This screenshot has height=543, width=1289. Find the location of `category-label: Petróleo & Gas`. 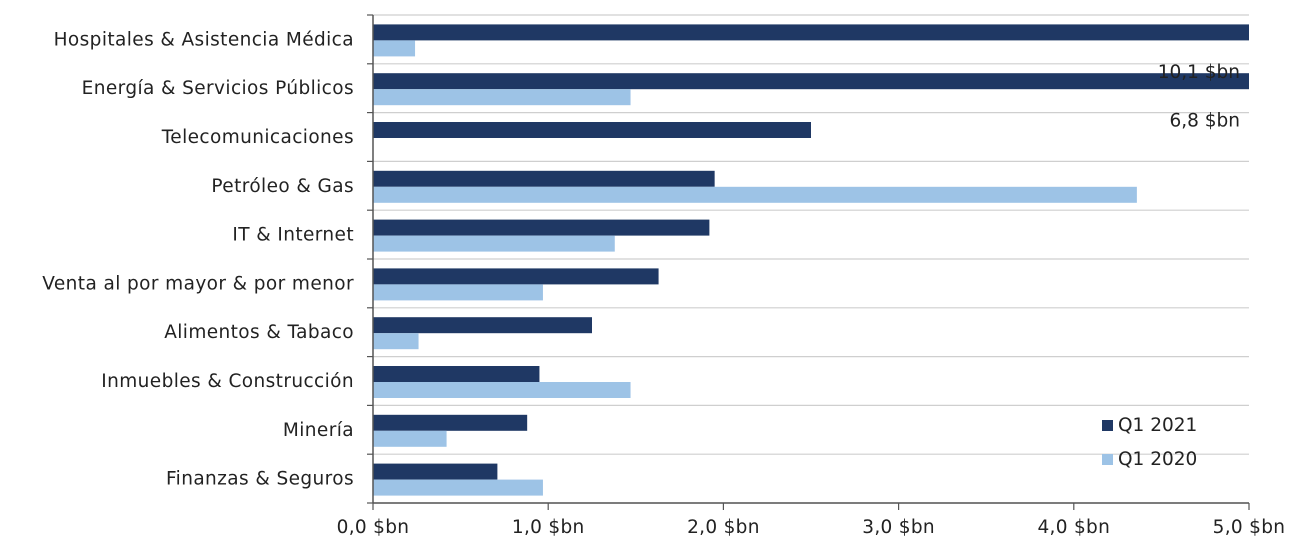

category-label: Petróleo & Gas is located at coordinates (282, 186).